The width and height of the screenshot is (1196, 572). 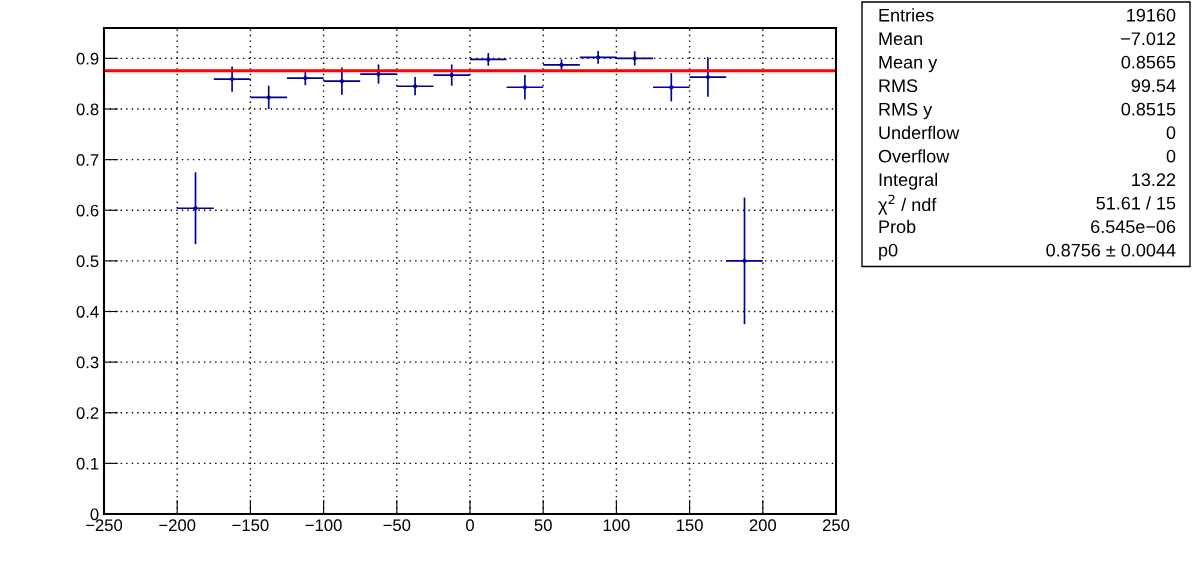 I want to click on x-tick-label: 0, so click(x=470, y=525).